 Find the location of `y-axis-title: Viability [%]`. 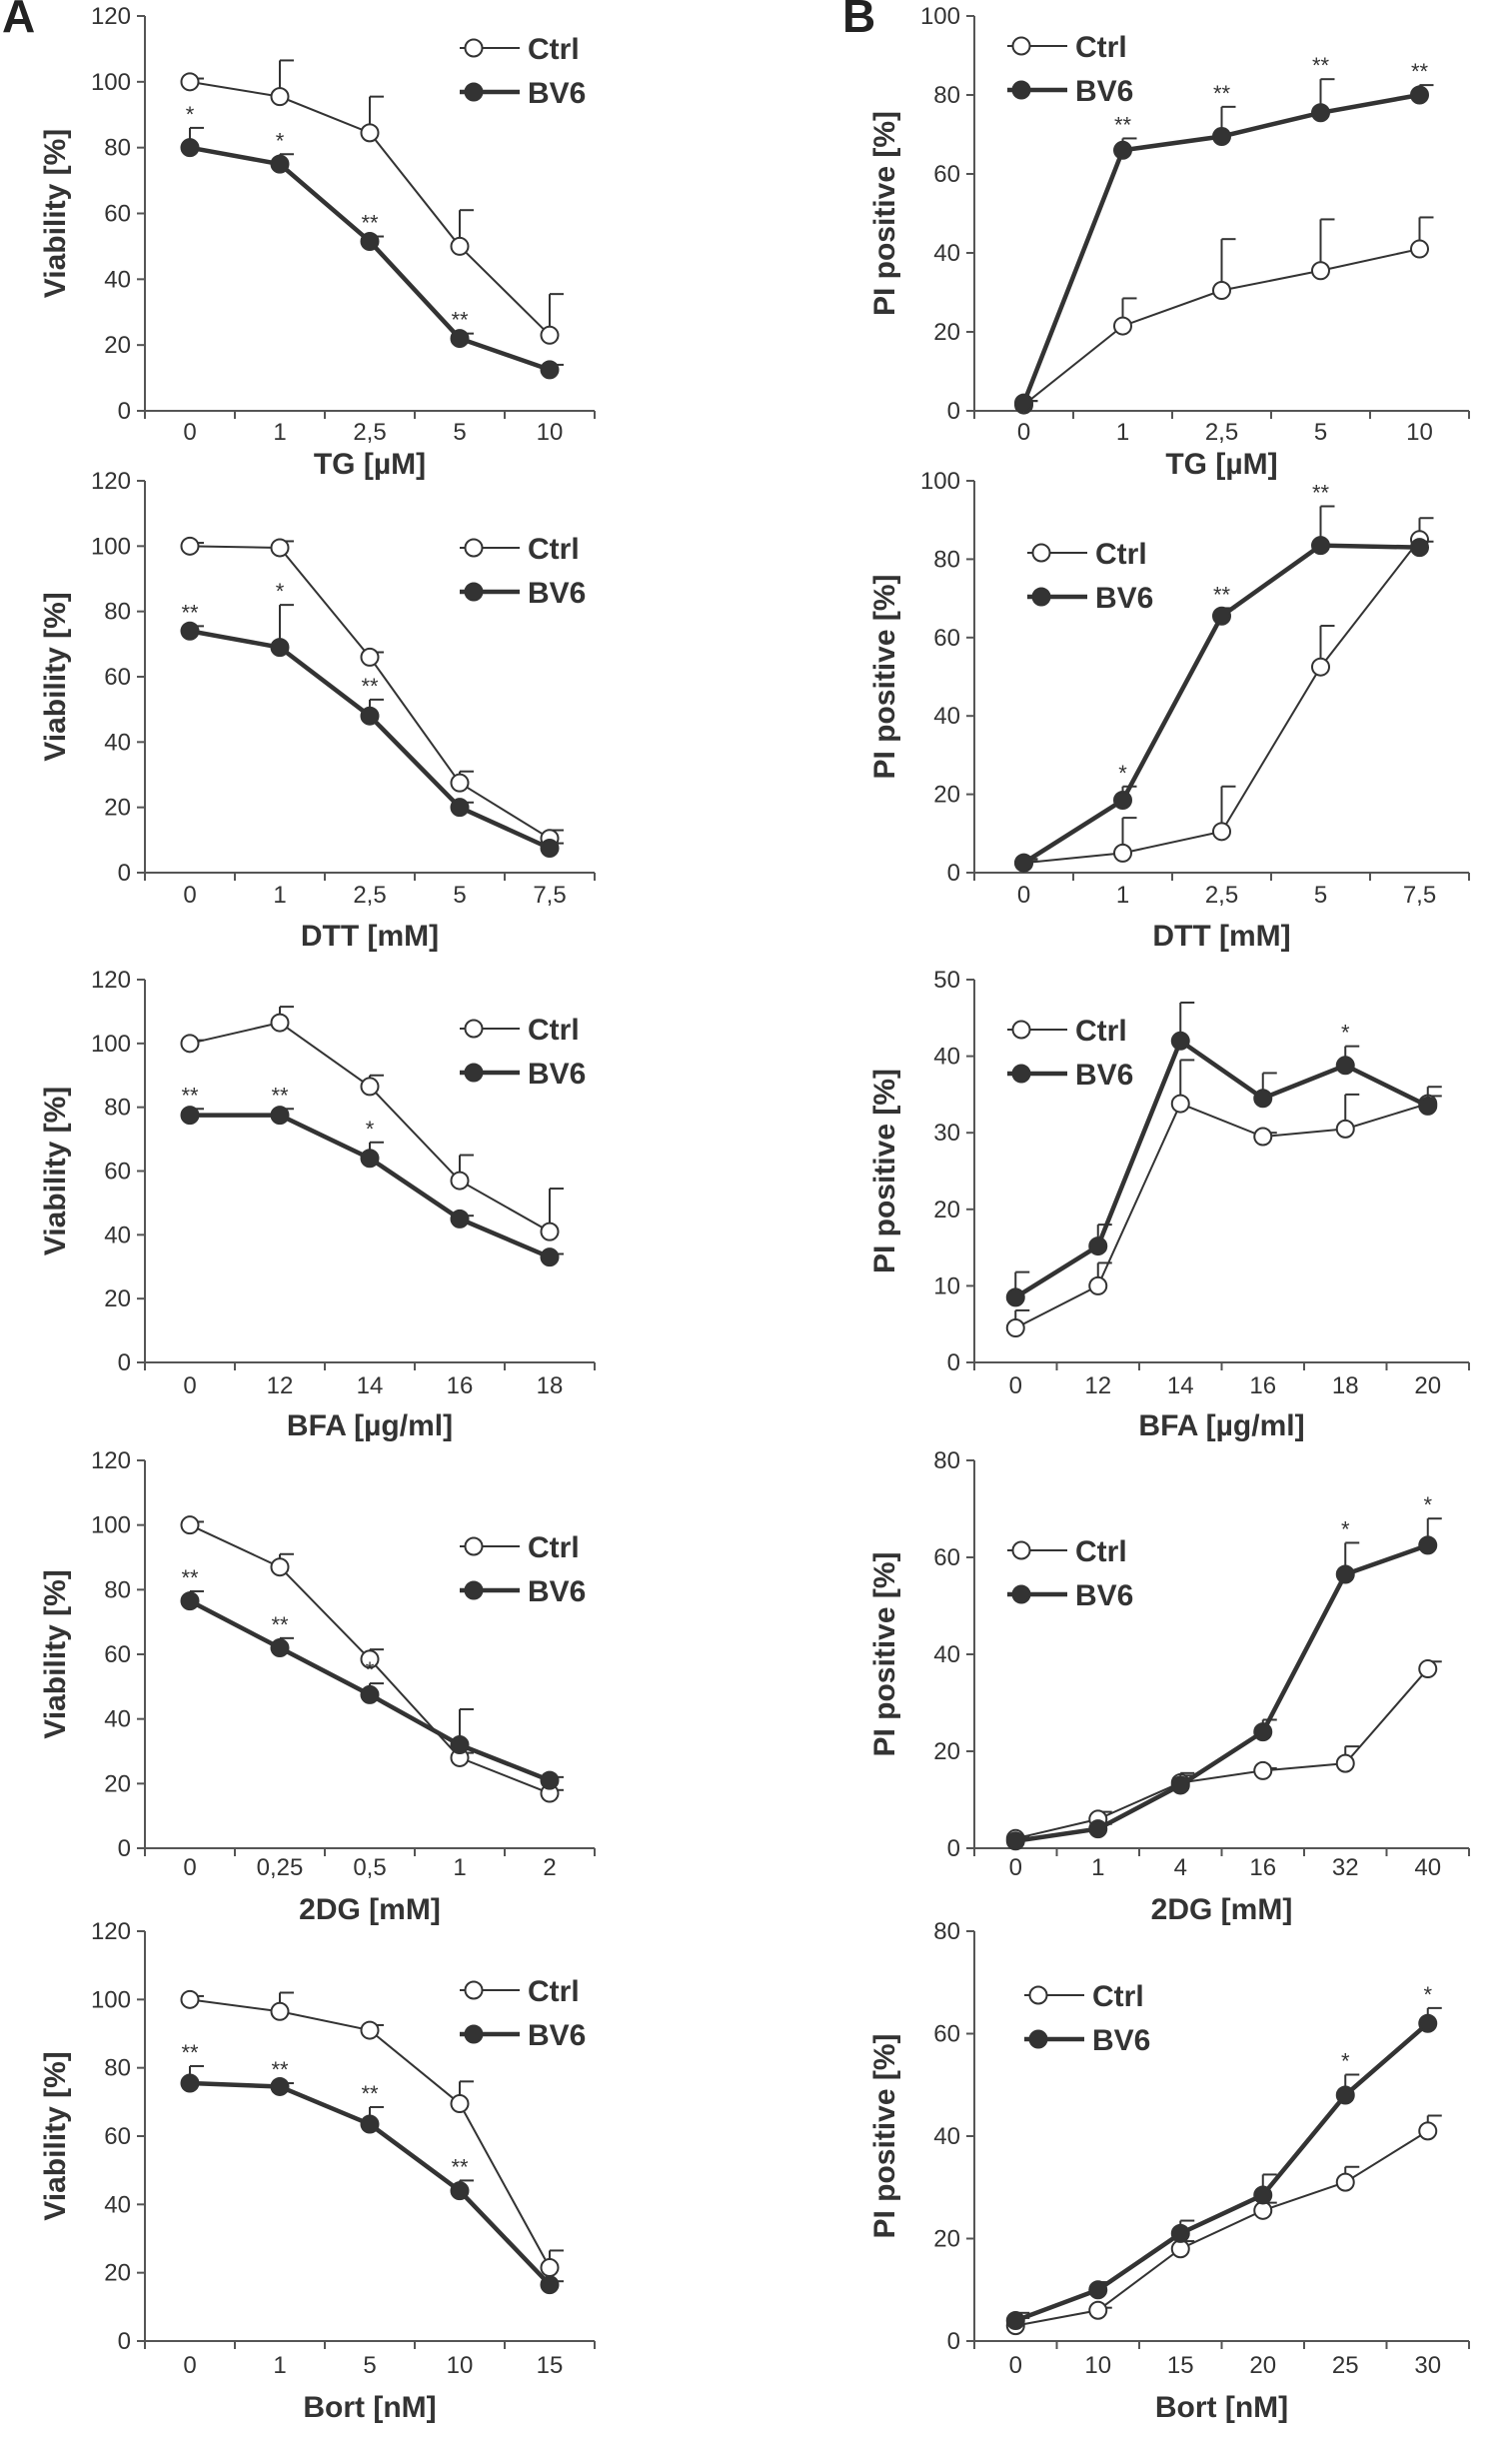

y-axis-title: Viability [%] is located at coordinates (55, 1654).